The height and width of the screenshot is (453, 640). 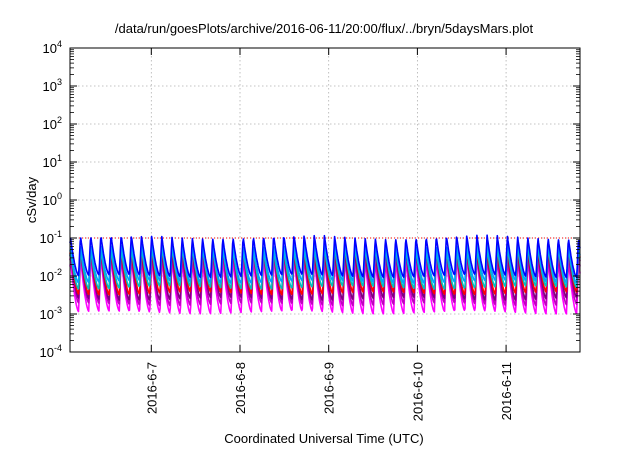 What do you see at coordinates (52, 199) in the screenshot?
I see `y-tick-label: 10⁰` at bounding box center [52, 199].